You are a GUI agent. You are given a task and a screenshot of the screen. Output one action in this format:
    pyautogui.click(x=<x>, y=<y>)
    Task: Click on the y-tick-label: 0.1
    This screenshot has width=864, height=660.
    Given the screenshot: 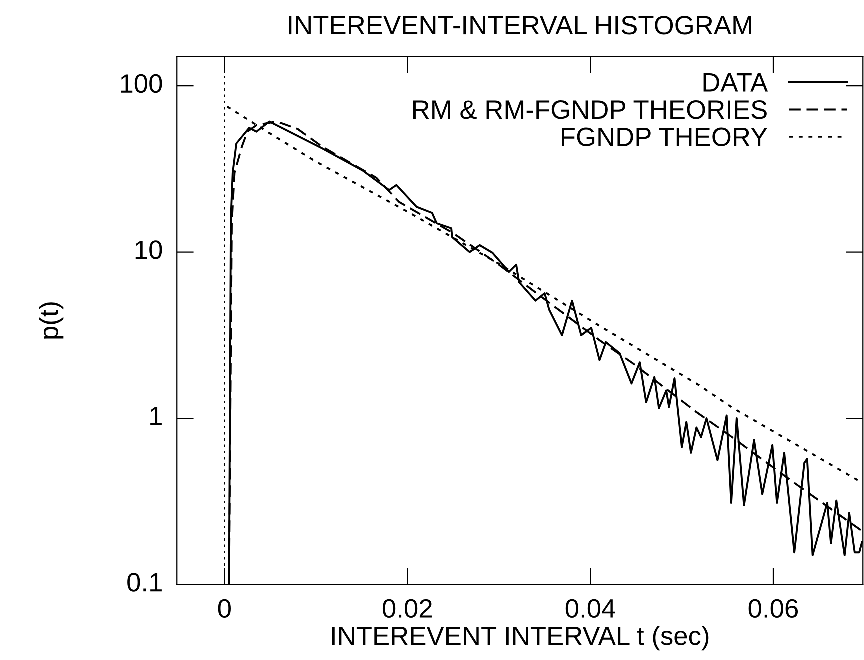 What is the action you would take?
    pyautogui.click(x=145, y=582)
    